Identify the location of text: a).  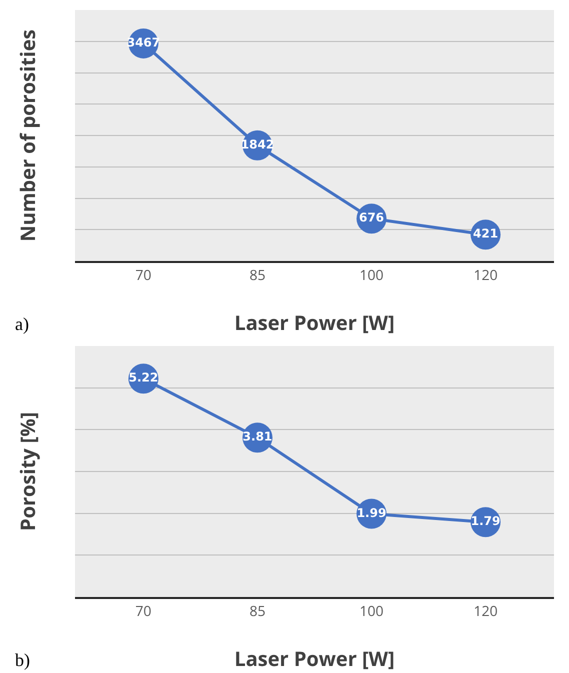
(22, 324).